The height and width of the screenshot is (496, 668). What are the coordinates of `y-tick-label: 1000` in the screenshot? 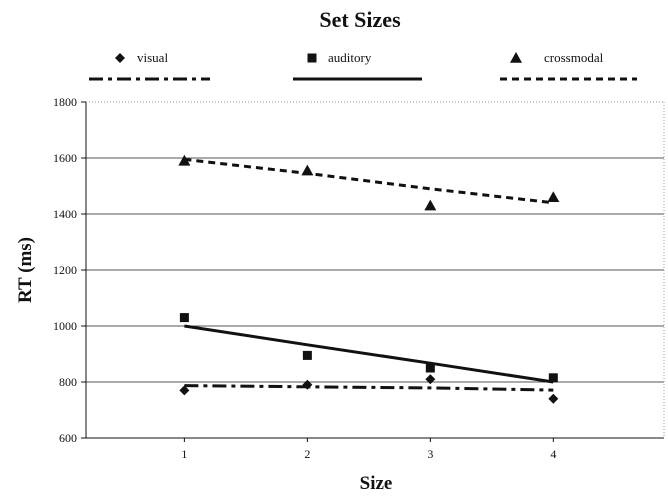 It's located at (65, 326).